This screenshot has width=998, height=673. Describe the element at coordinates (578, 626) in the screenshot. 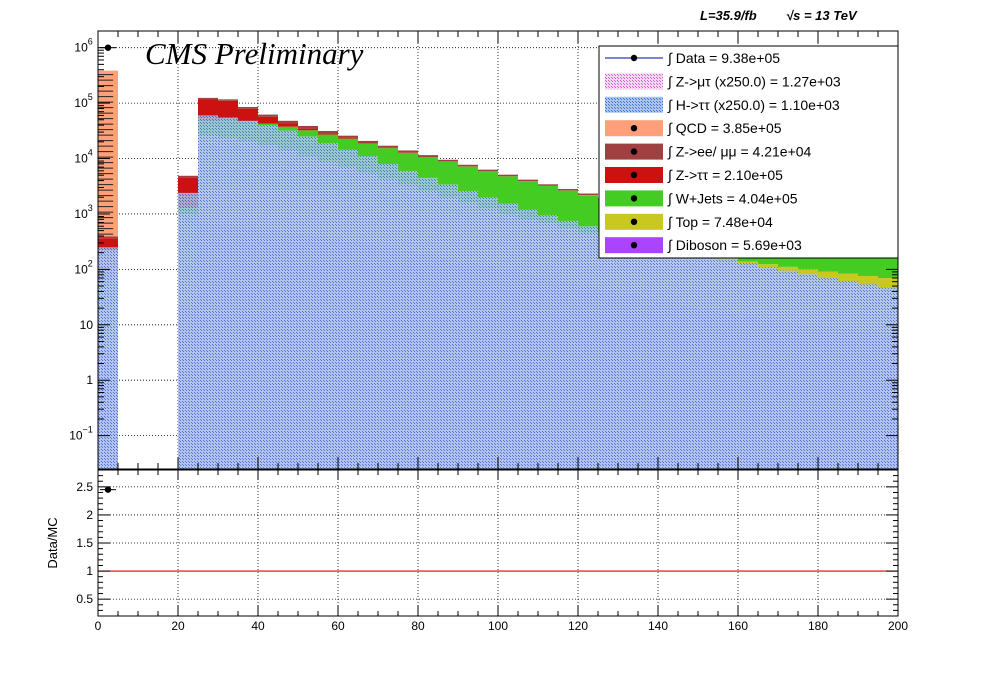

I see `x-tick-label: 120` at that location.